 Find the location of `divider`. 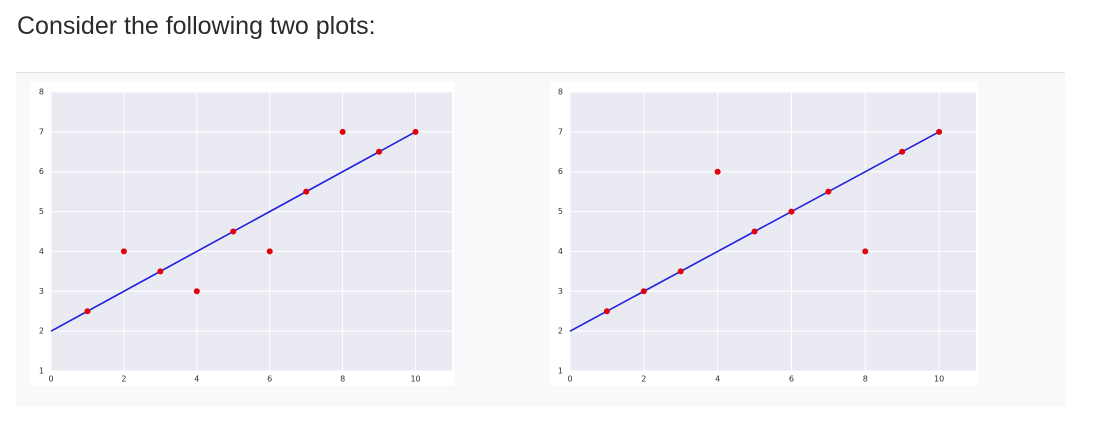

divider is located at coordinates (540, 72).